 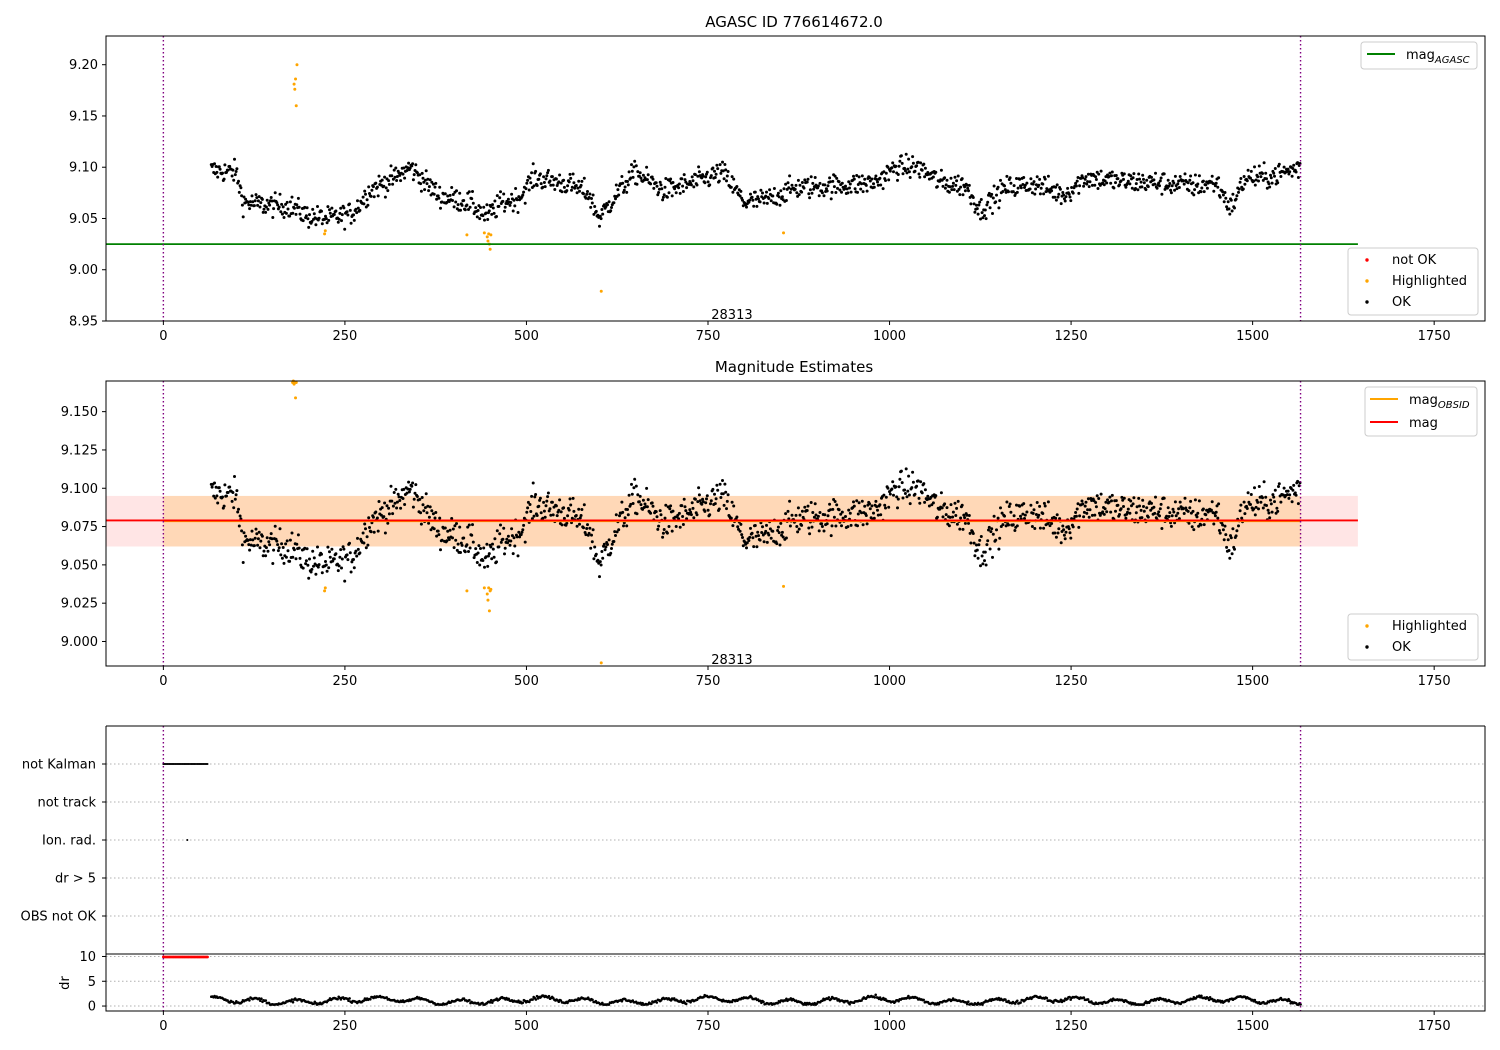 I want to click on panel-magnitude-ytick-label: 9.075, so click(x=79, y=527).